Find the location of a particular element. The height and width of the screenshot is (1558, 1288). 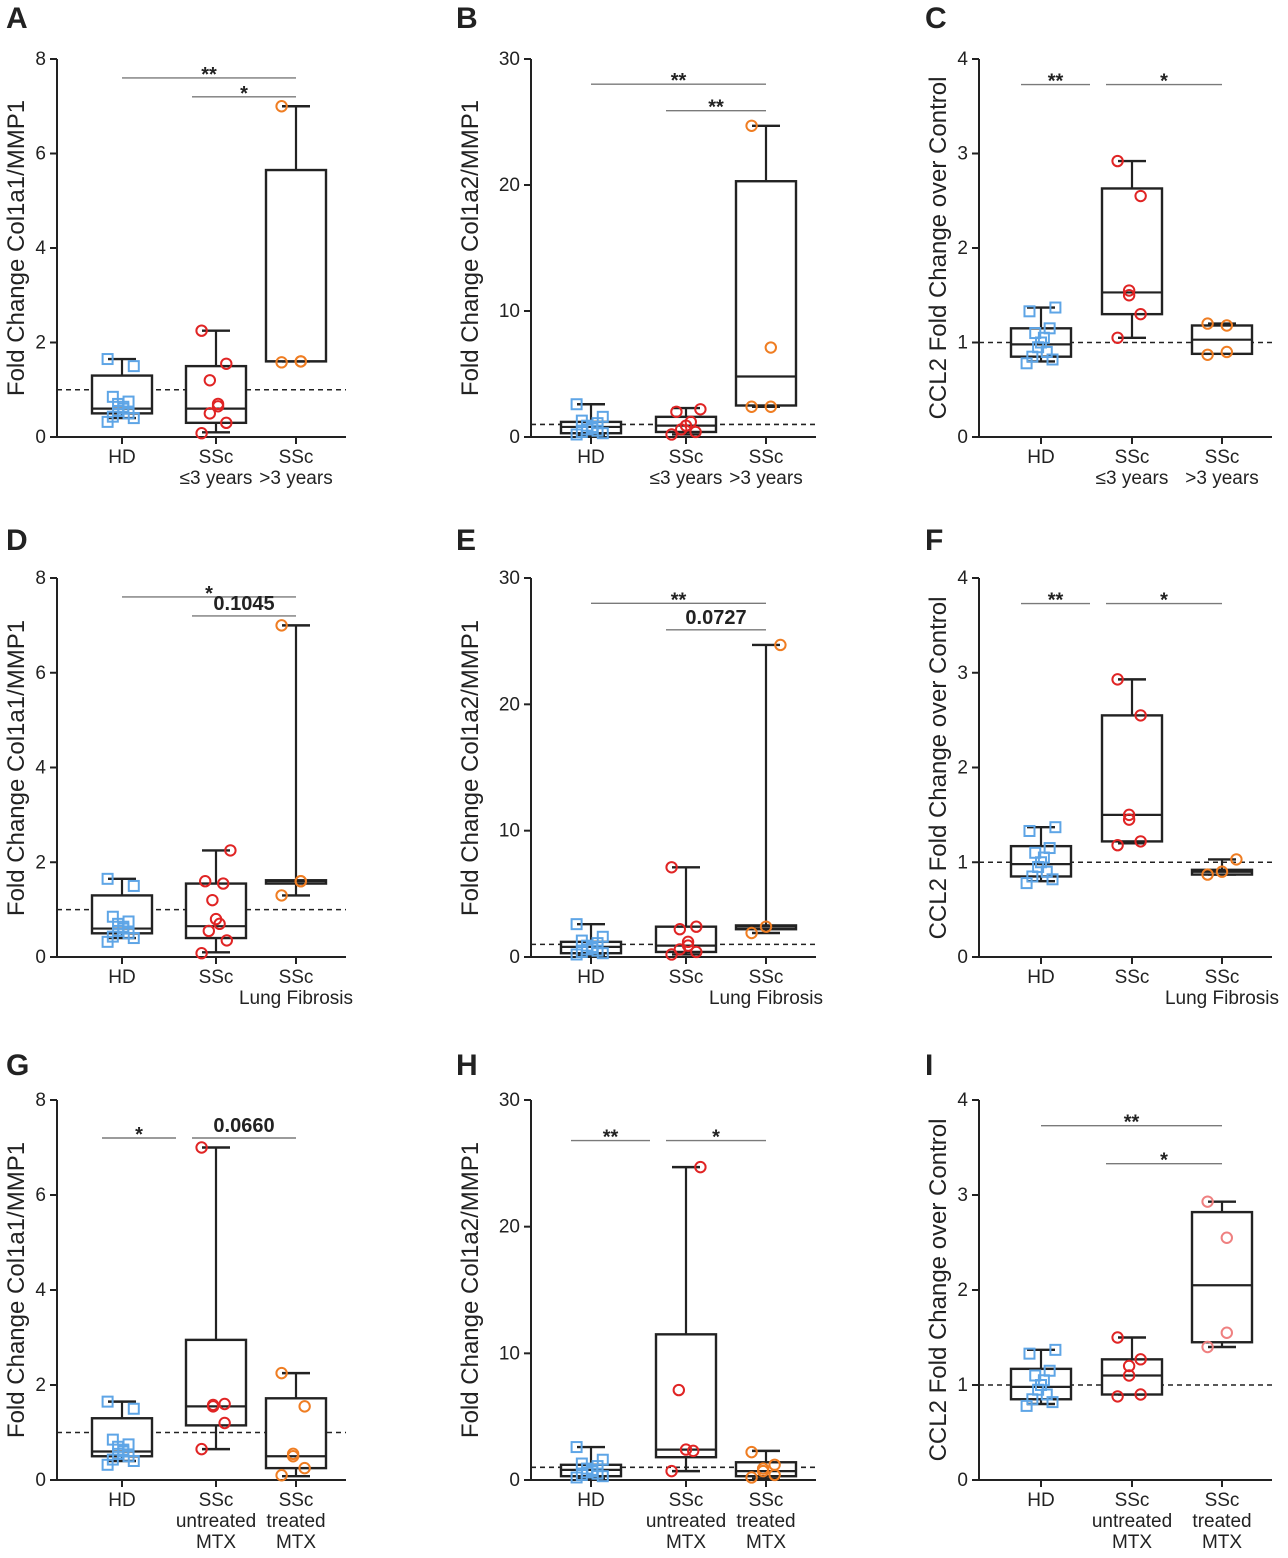

panel-letter: B is located at coordinates (467, 18).